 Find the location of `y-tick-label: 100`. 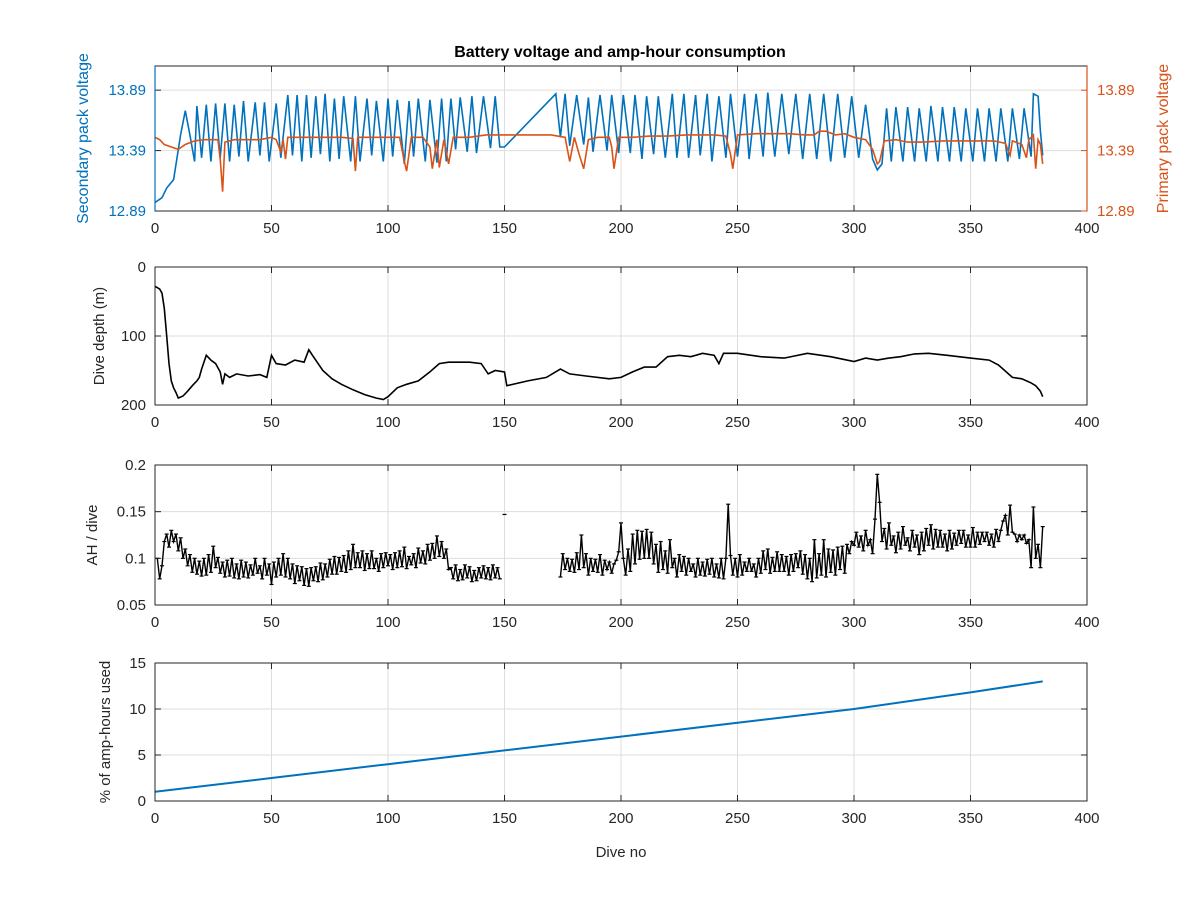

y-tick-label: 100 is located at coordinates (133, 336).